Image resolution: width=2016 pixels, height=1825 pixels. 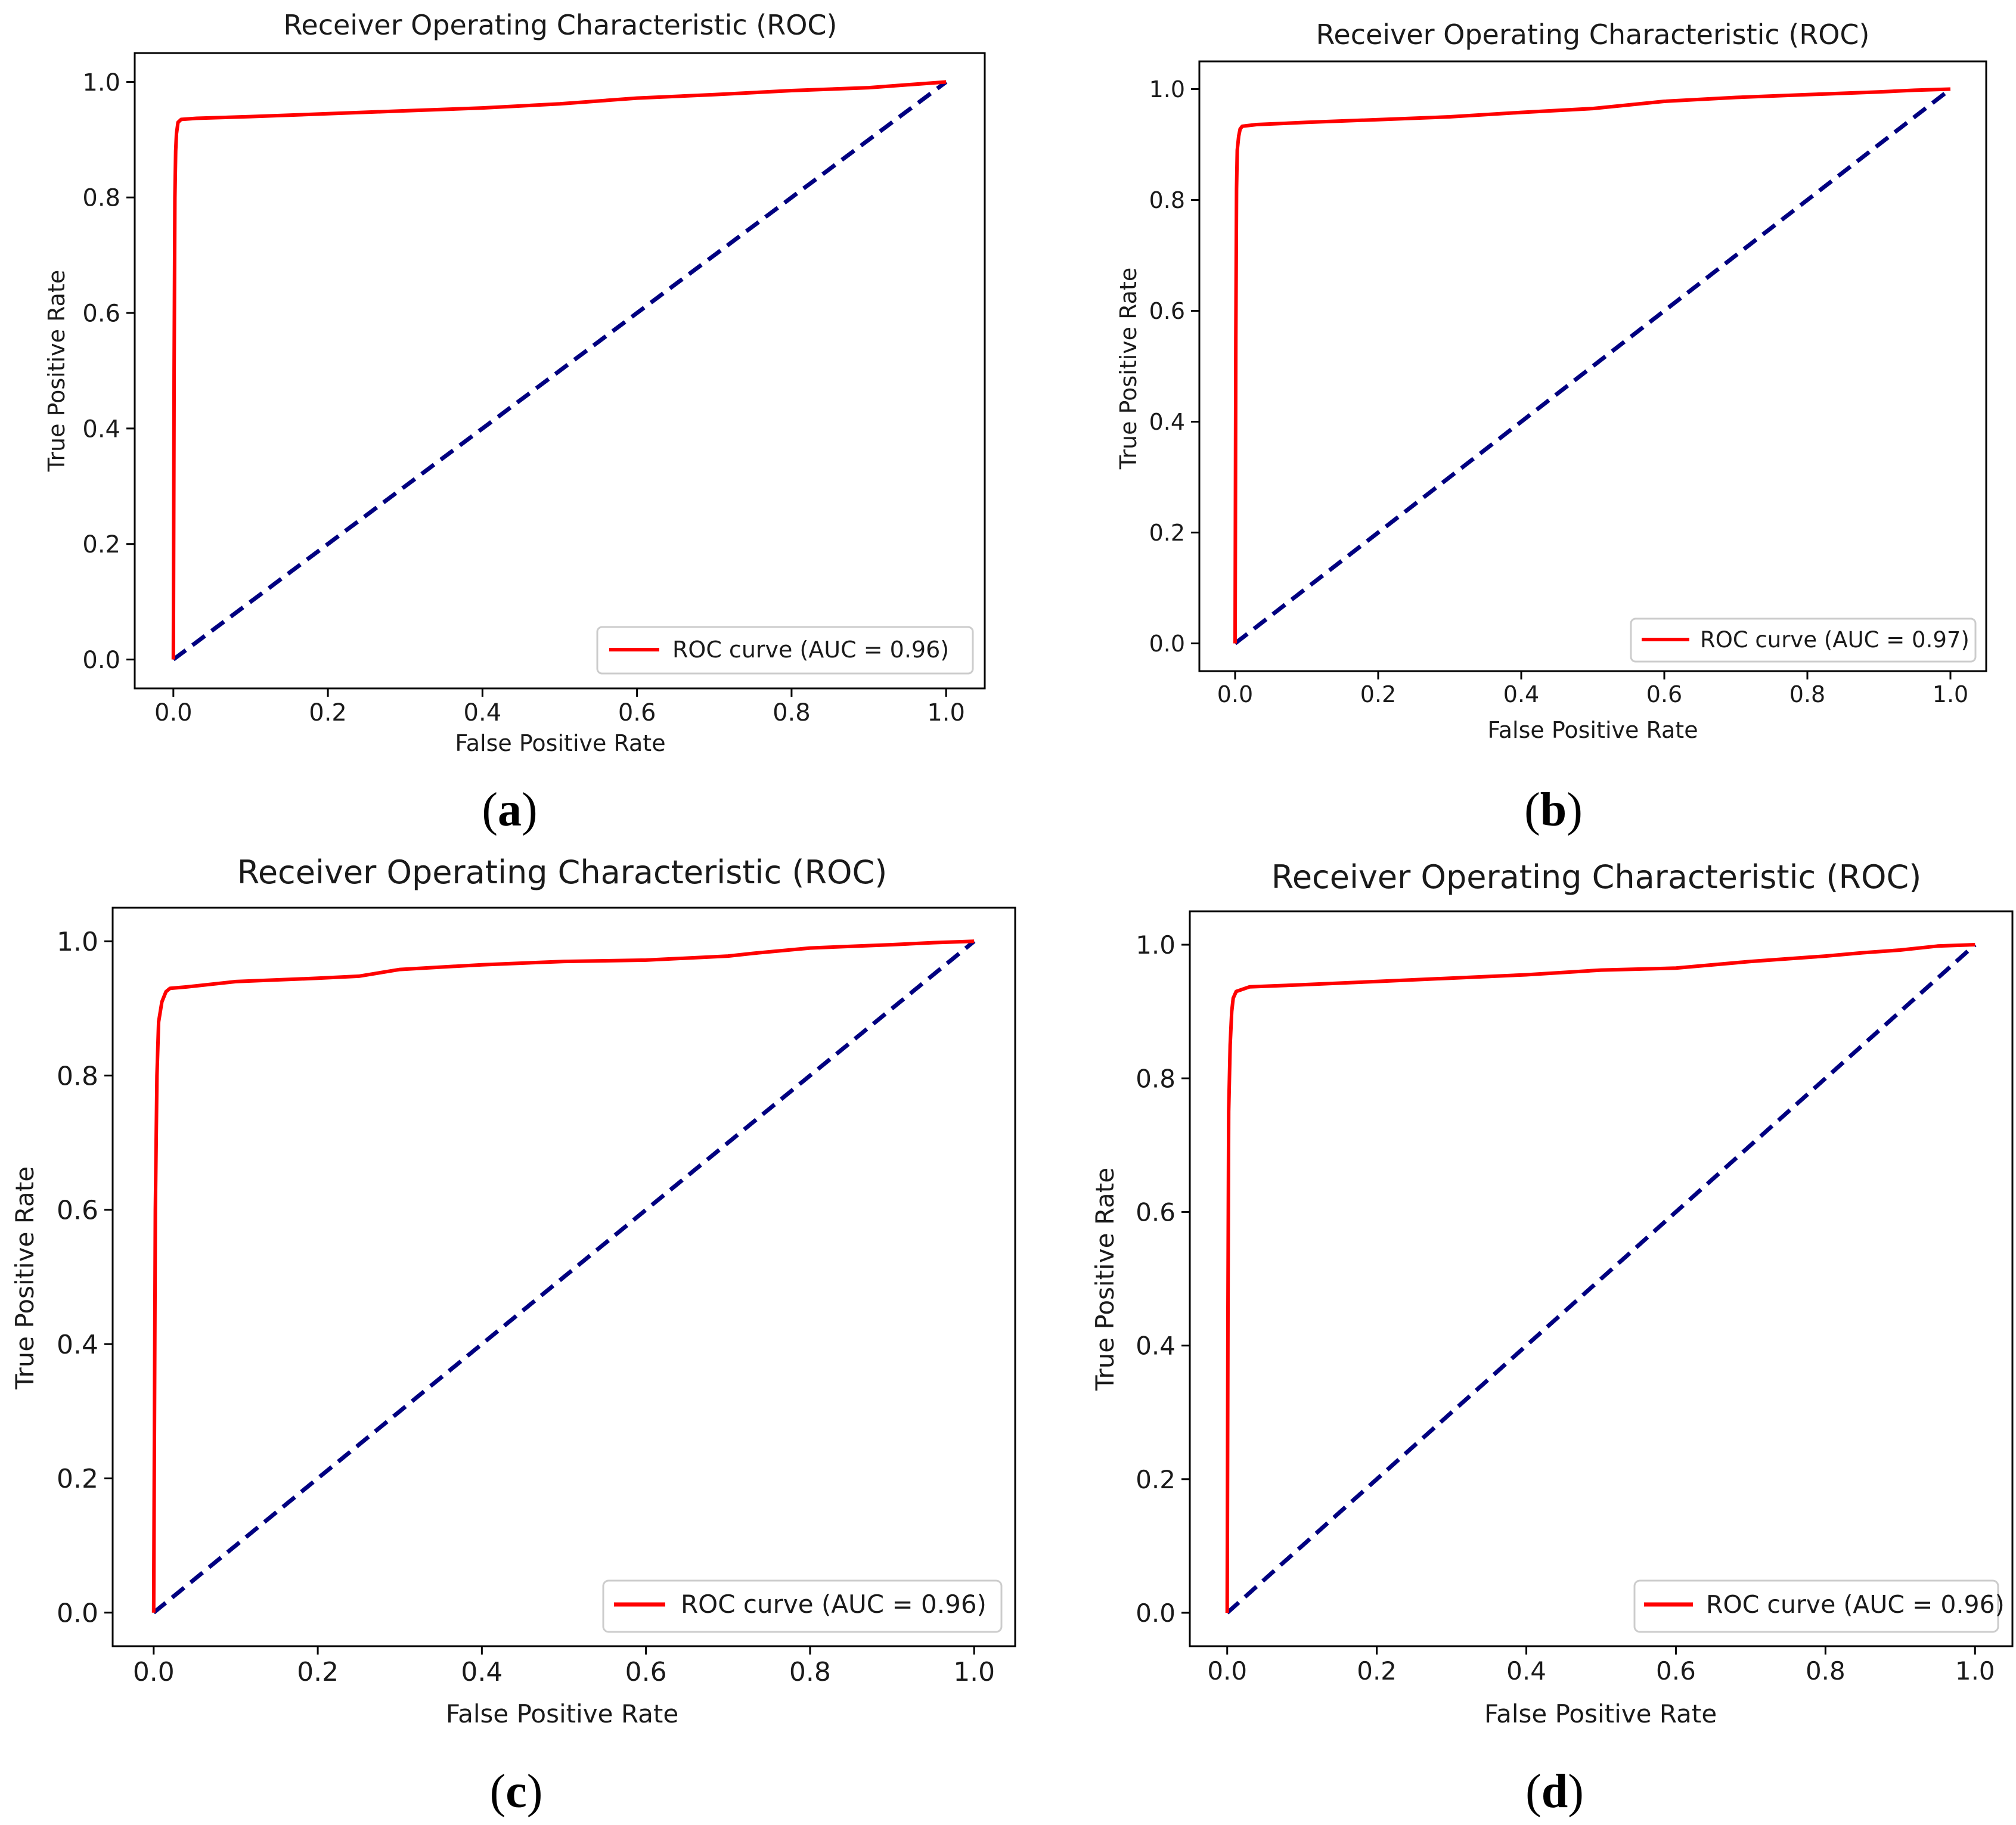 I want to click on y-tick-label-d: 0.4, so click(x=1156, y=1346).